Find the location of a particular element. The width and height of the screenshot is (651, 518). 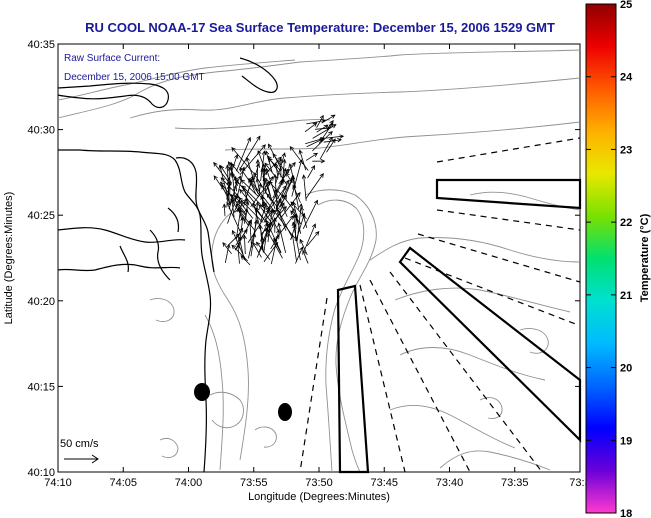

y-axis-label: Latitude (Degrees:Minutes) is located at coordinates (9, 258).